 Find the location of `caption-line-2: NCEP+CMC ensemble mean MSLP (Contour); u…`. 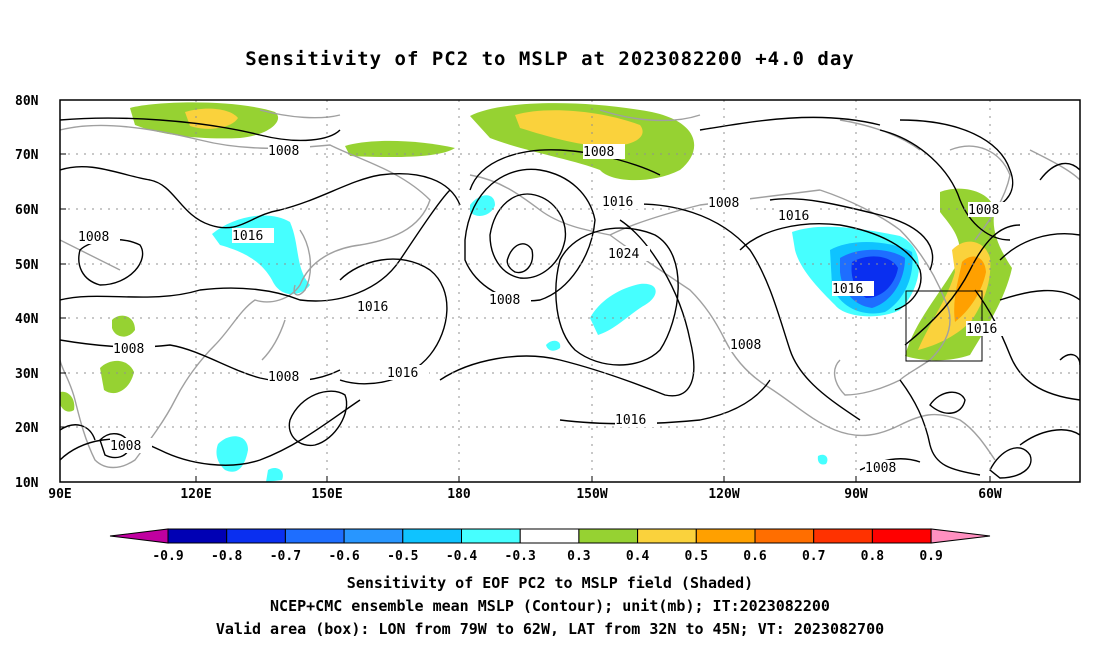

caption-line-2: NCEP+CMC ensemble mean MSLP (Contour); u… is located at coordinates (550, 606).